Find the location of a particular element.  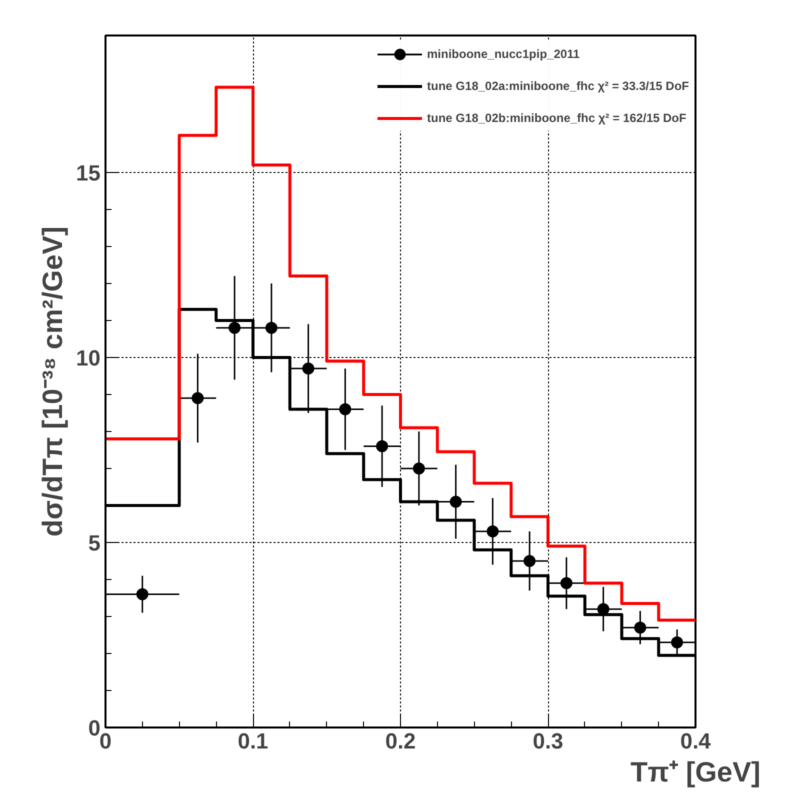

x-tick-label: 0.3 is located at coordinates (548, 741).